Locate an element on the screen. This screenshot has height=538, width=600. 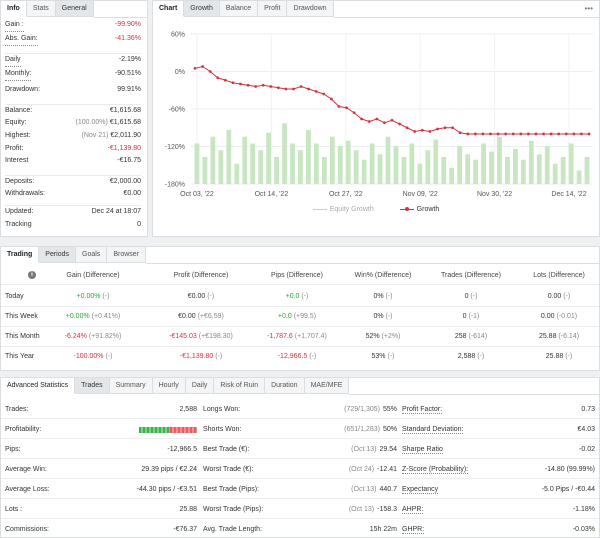
stat-value: 15h 22m is located at coordinates (347, 530).